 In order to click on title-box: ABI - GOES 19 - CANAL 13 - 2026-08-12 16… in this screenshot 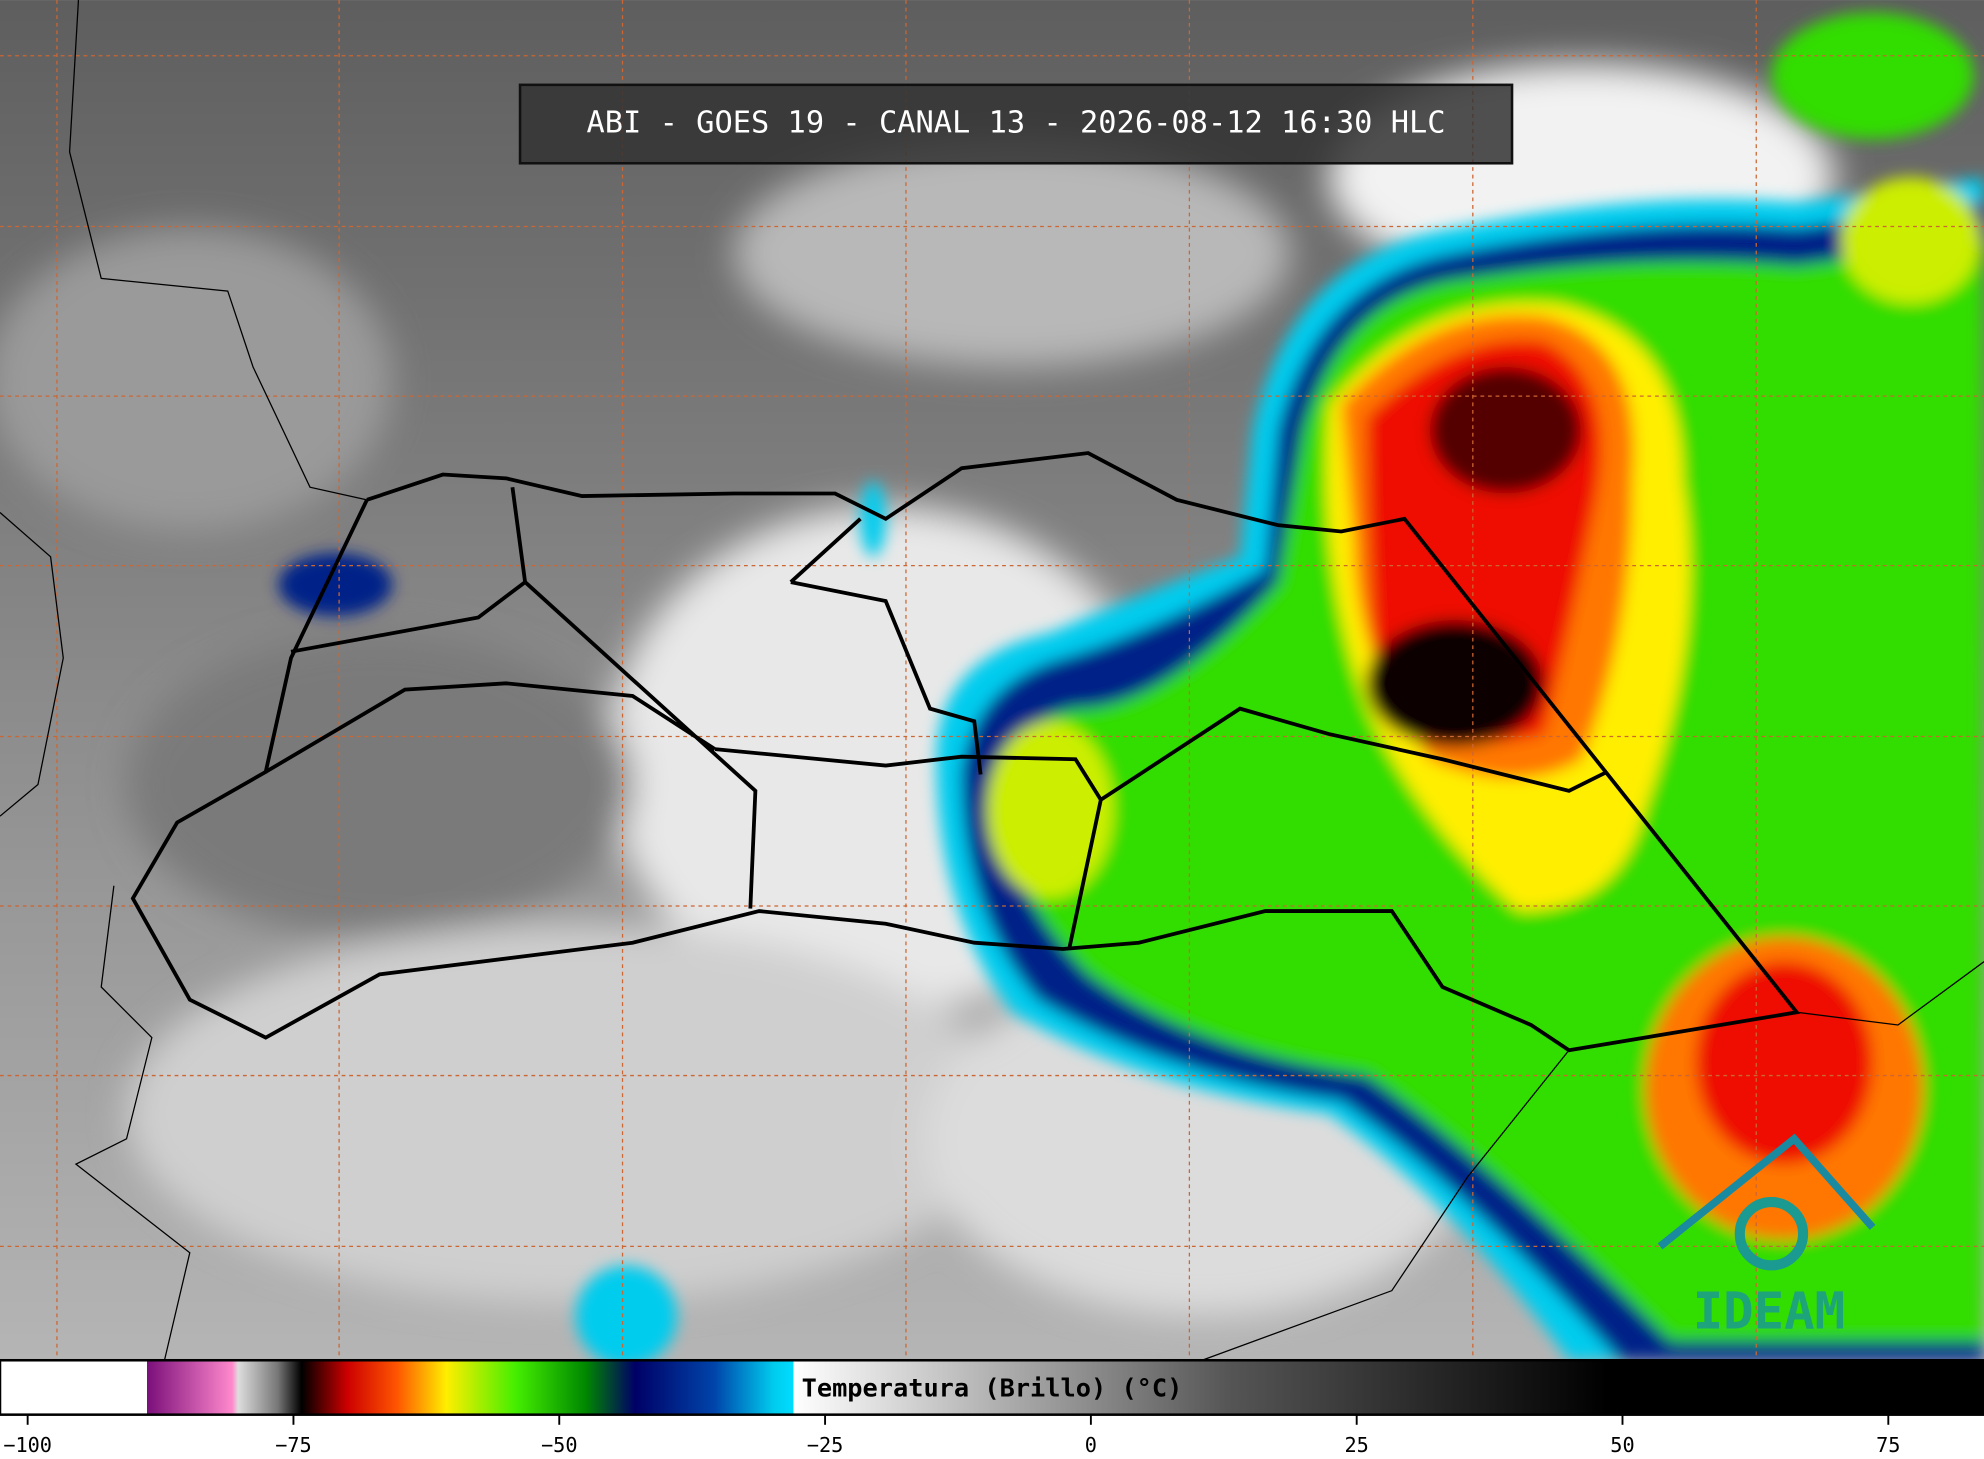, I will do `click(1016, 124)`.